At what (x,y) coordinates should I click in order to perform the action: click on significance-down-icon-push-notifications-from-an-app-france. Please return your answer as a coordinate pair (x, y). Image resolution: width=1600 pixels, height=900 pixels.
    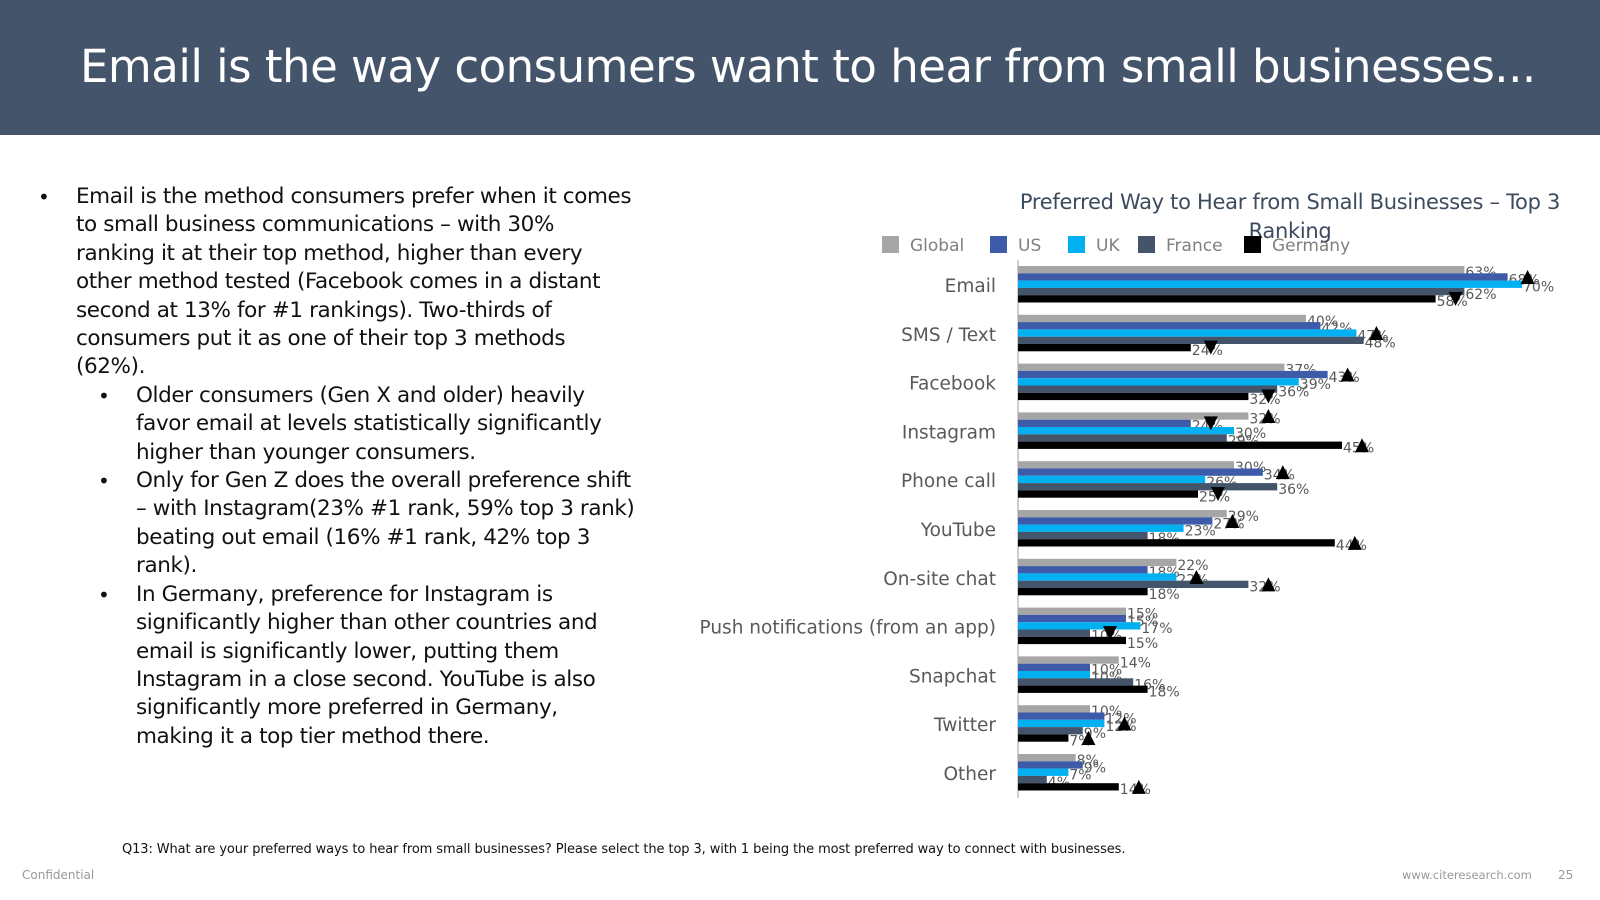
    Looking at the image, I should click on (1110, 633).